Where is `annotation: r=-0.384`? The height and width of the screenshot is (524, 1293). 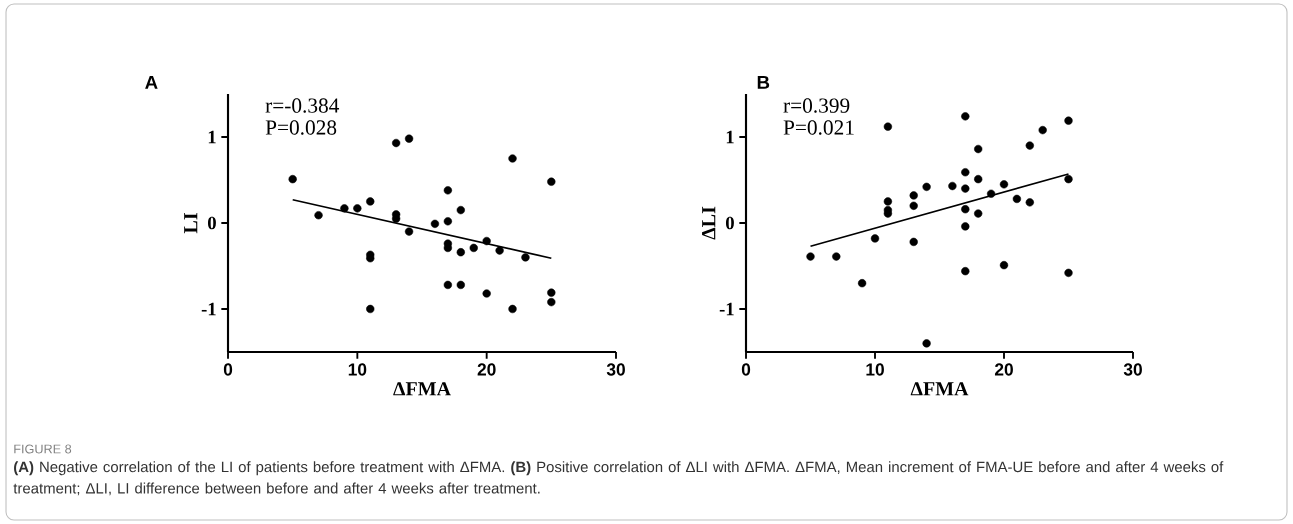 annotation: r=-0.384 is located at coordinates (302, 105).